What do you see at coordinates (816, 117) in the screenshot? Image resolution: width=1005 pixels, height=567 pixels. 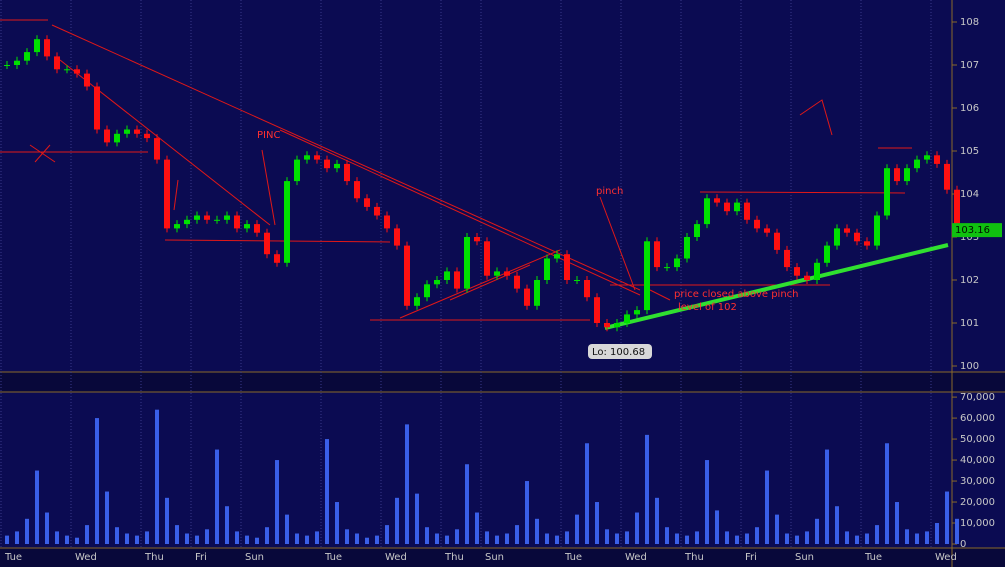 I see `arrow` at bounding box center [816, 117].